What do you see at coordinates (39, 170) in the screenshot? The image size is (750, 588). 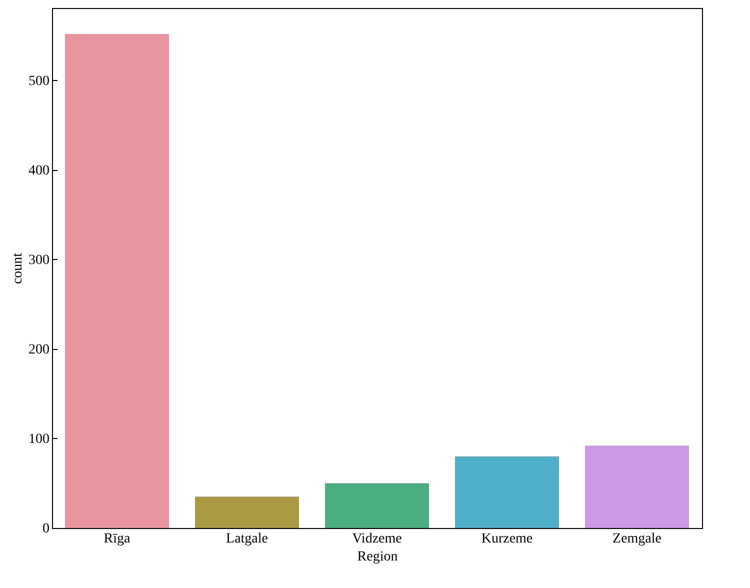 I see `y-tick-label: 400` at bounding box center [39, 170].